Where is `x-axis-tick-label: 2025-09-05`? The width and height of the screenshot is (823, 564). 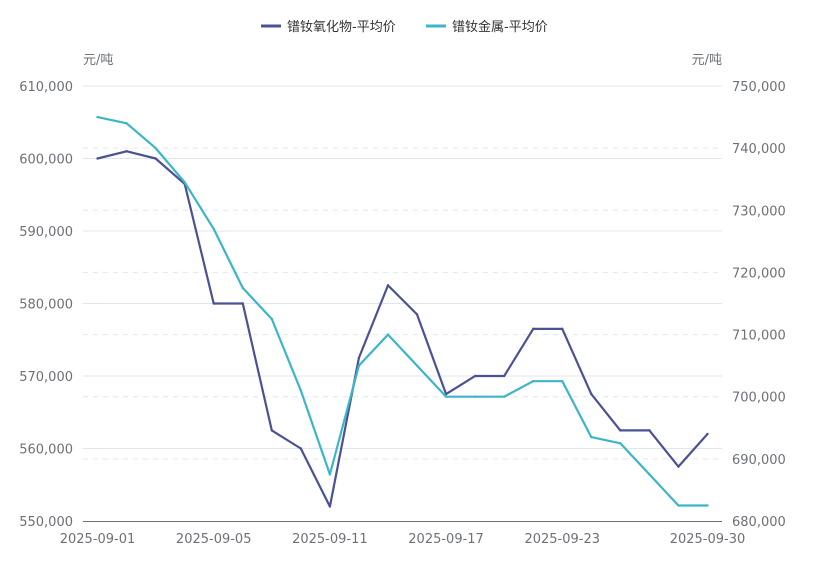
x-axis-tick-label: 2025-09-05 is located at coordinates (214, 539).